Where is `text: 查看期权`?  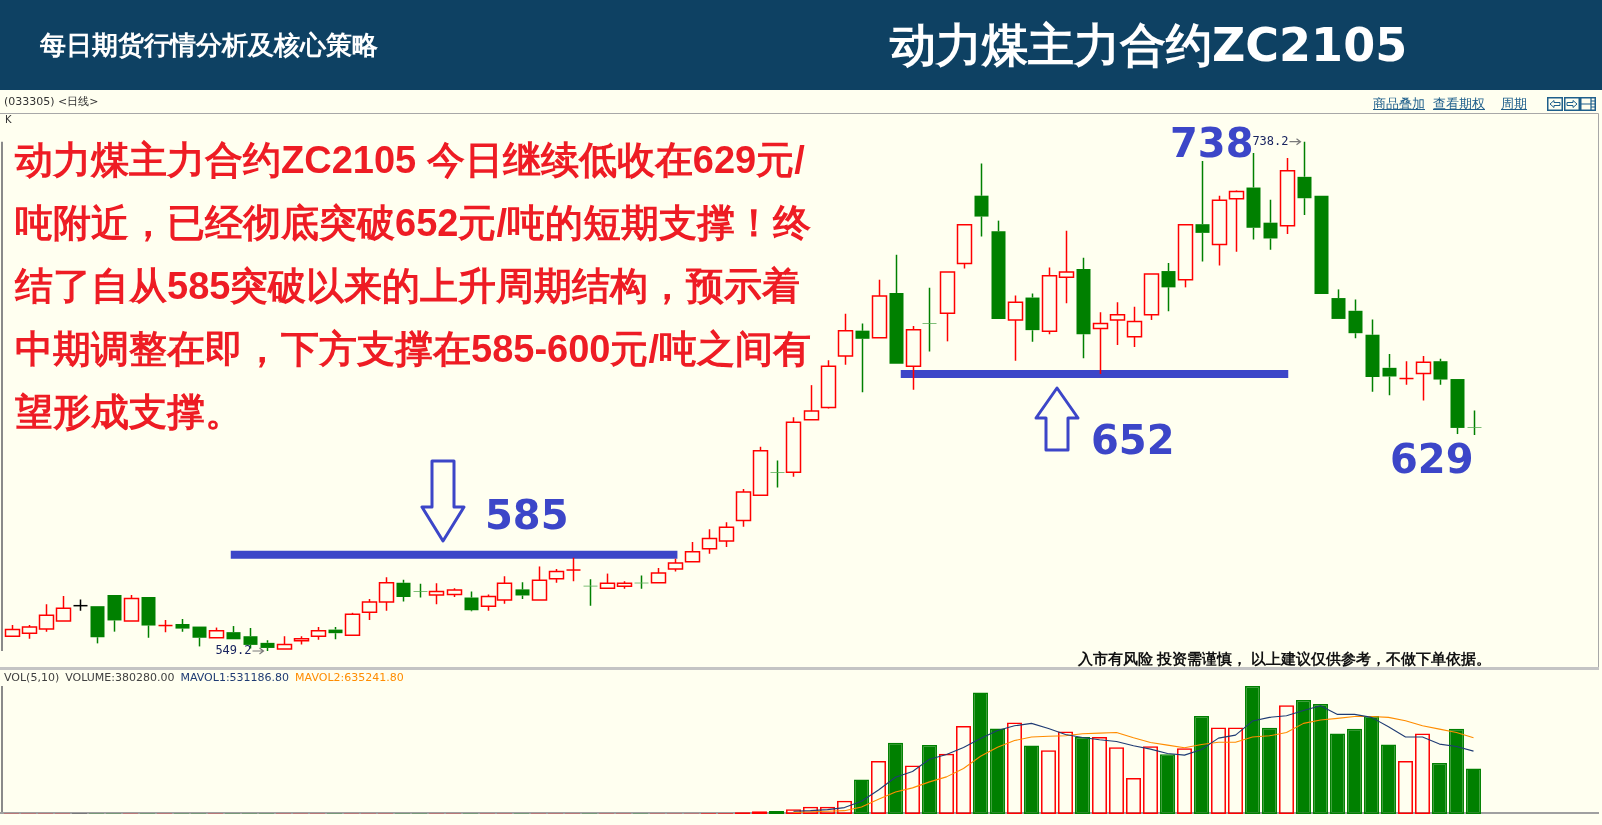
text: 查看期权 is located at coordinates (1459, 104).